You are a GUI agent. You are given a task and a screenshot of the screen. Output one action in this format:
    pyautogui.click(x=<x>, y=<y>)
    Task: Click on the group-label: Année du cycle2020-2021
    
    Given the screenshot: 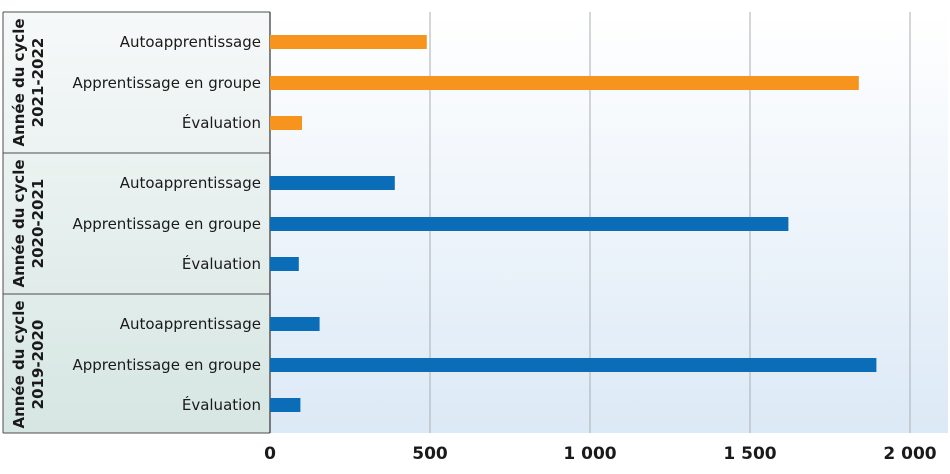 What is the action you would take?
    pyautogui.click(x=28, y=223)
    